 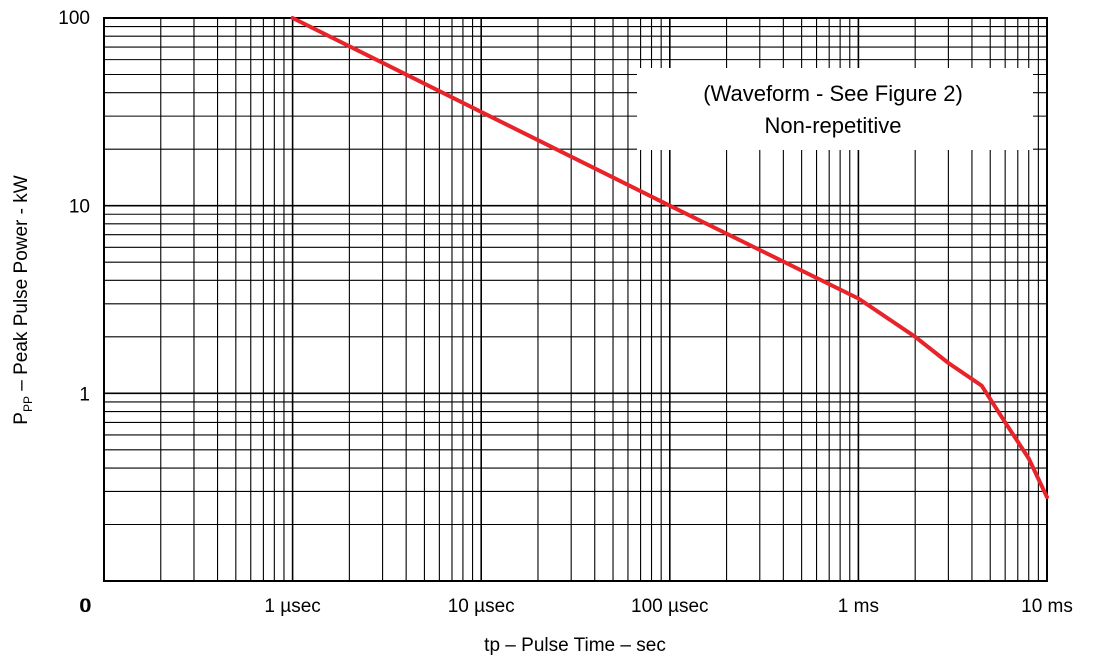 I want to click on annotation-line-2: Non-repetitive, so click(x=833, y=125).